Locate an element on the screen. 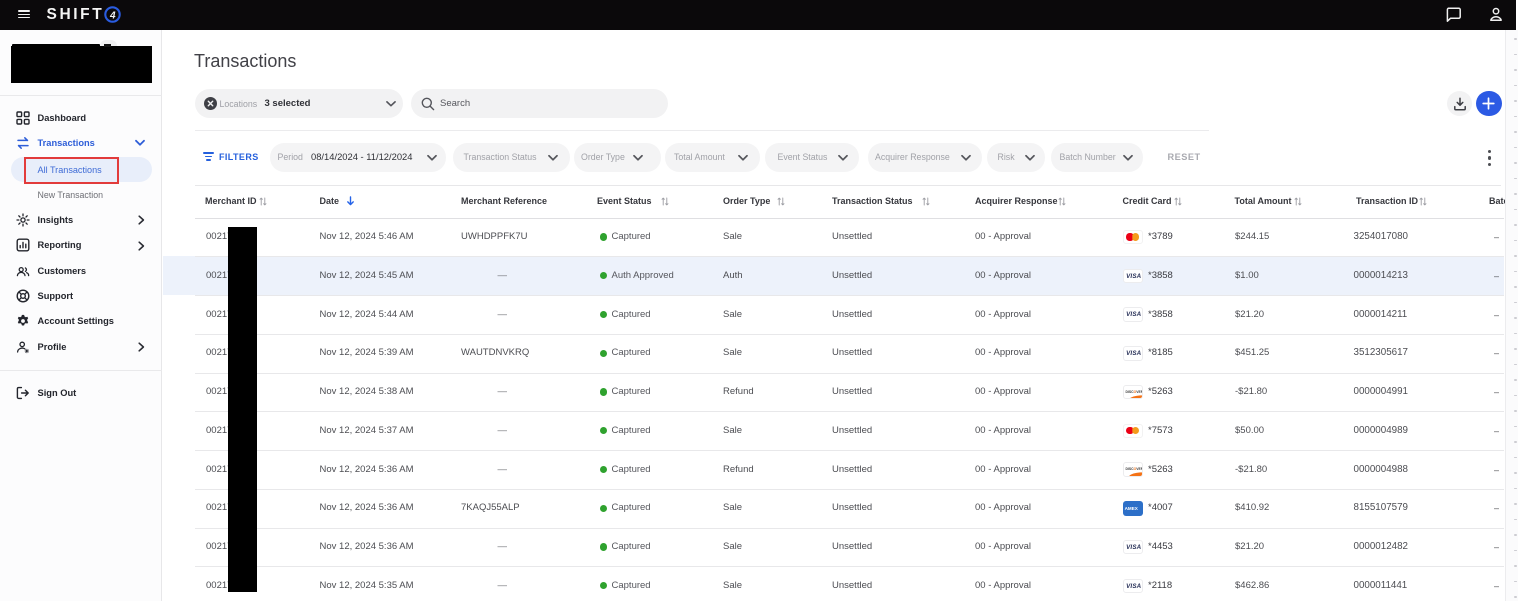 The image size is (1518, 601). svg-text: 4 is located at coordinates (112, 15).